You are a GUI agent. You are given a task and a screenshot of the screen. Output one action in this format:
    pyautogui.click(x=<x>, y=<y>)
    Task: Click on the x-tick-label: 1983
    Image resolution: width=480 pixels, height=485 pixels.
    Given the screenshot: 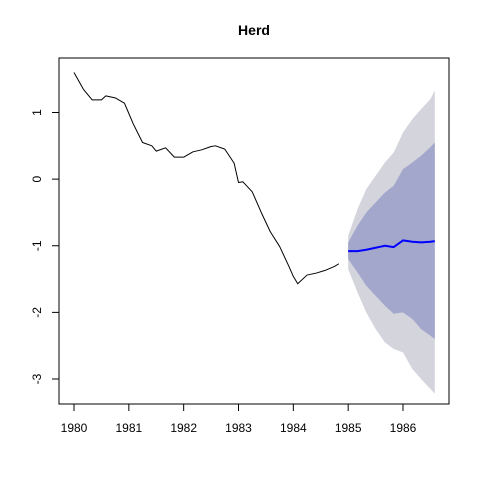 What is the action you would take?
    pyautogui.click(x=238, y=428)
    